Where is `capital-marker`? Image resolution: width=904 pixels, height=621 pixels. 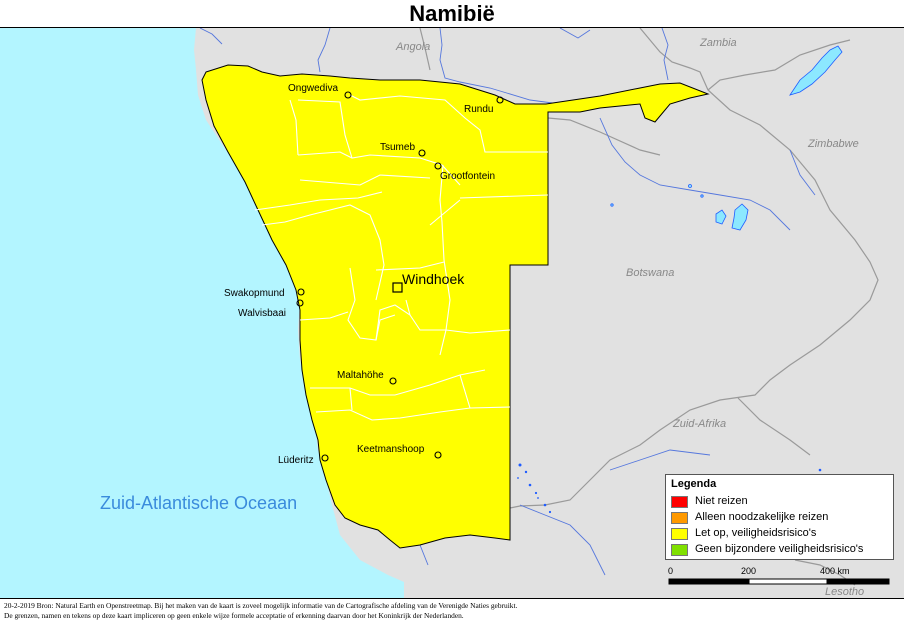
capital-marker is located at coordinates (397, 287).